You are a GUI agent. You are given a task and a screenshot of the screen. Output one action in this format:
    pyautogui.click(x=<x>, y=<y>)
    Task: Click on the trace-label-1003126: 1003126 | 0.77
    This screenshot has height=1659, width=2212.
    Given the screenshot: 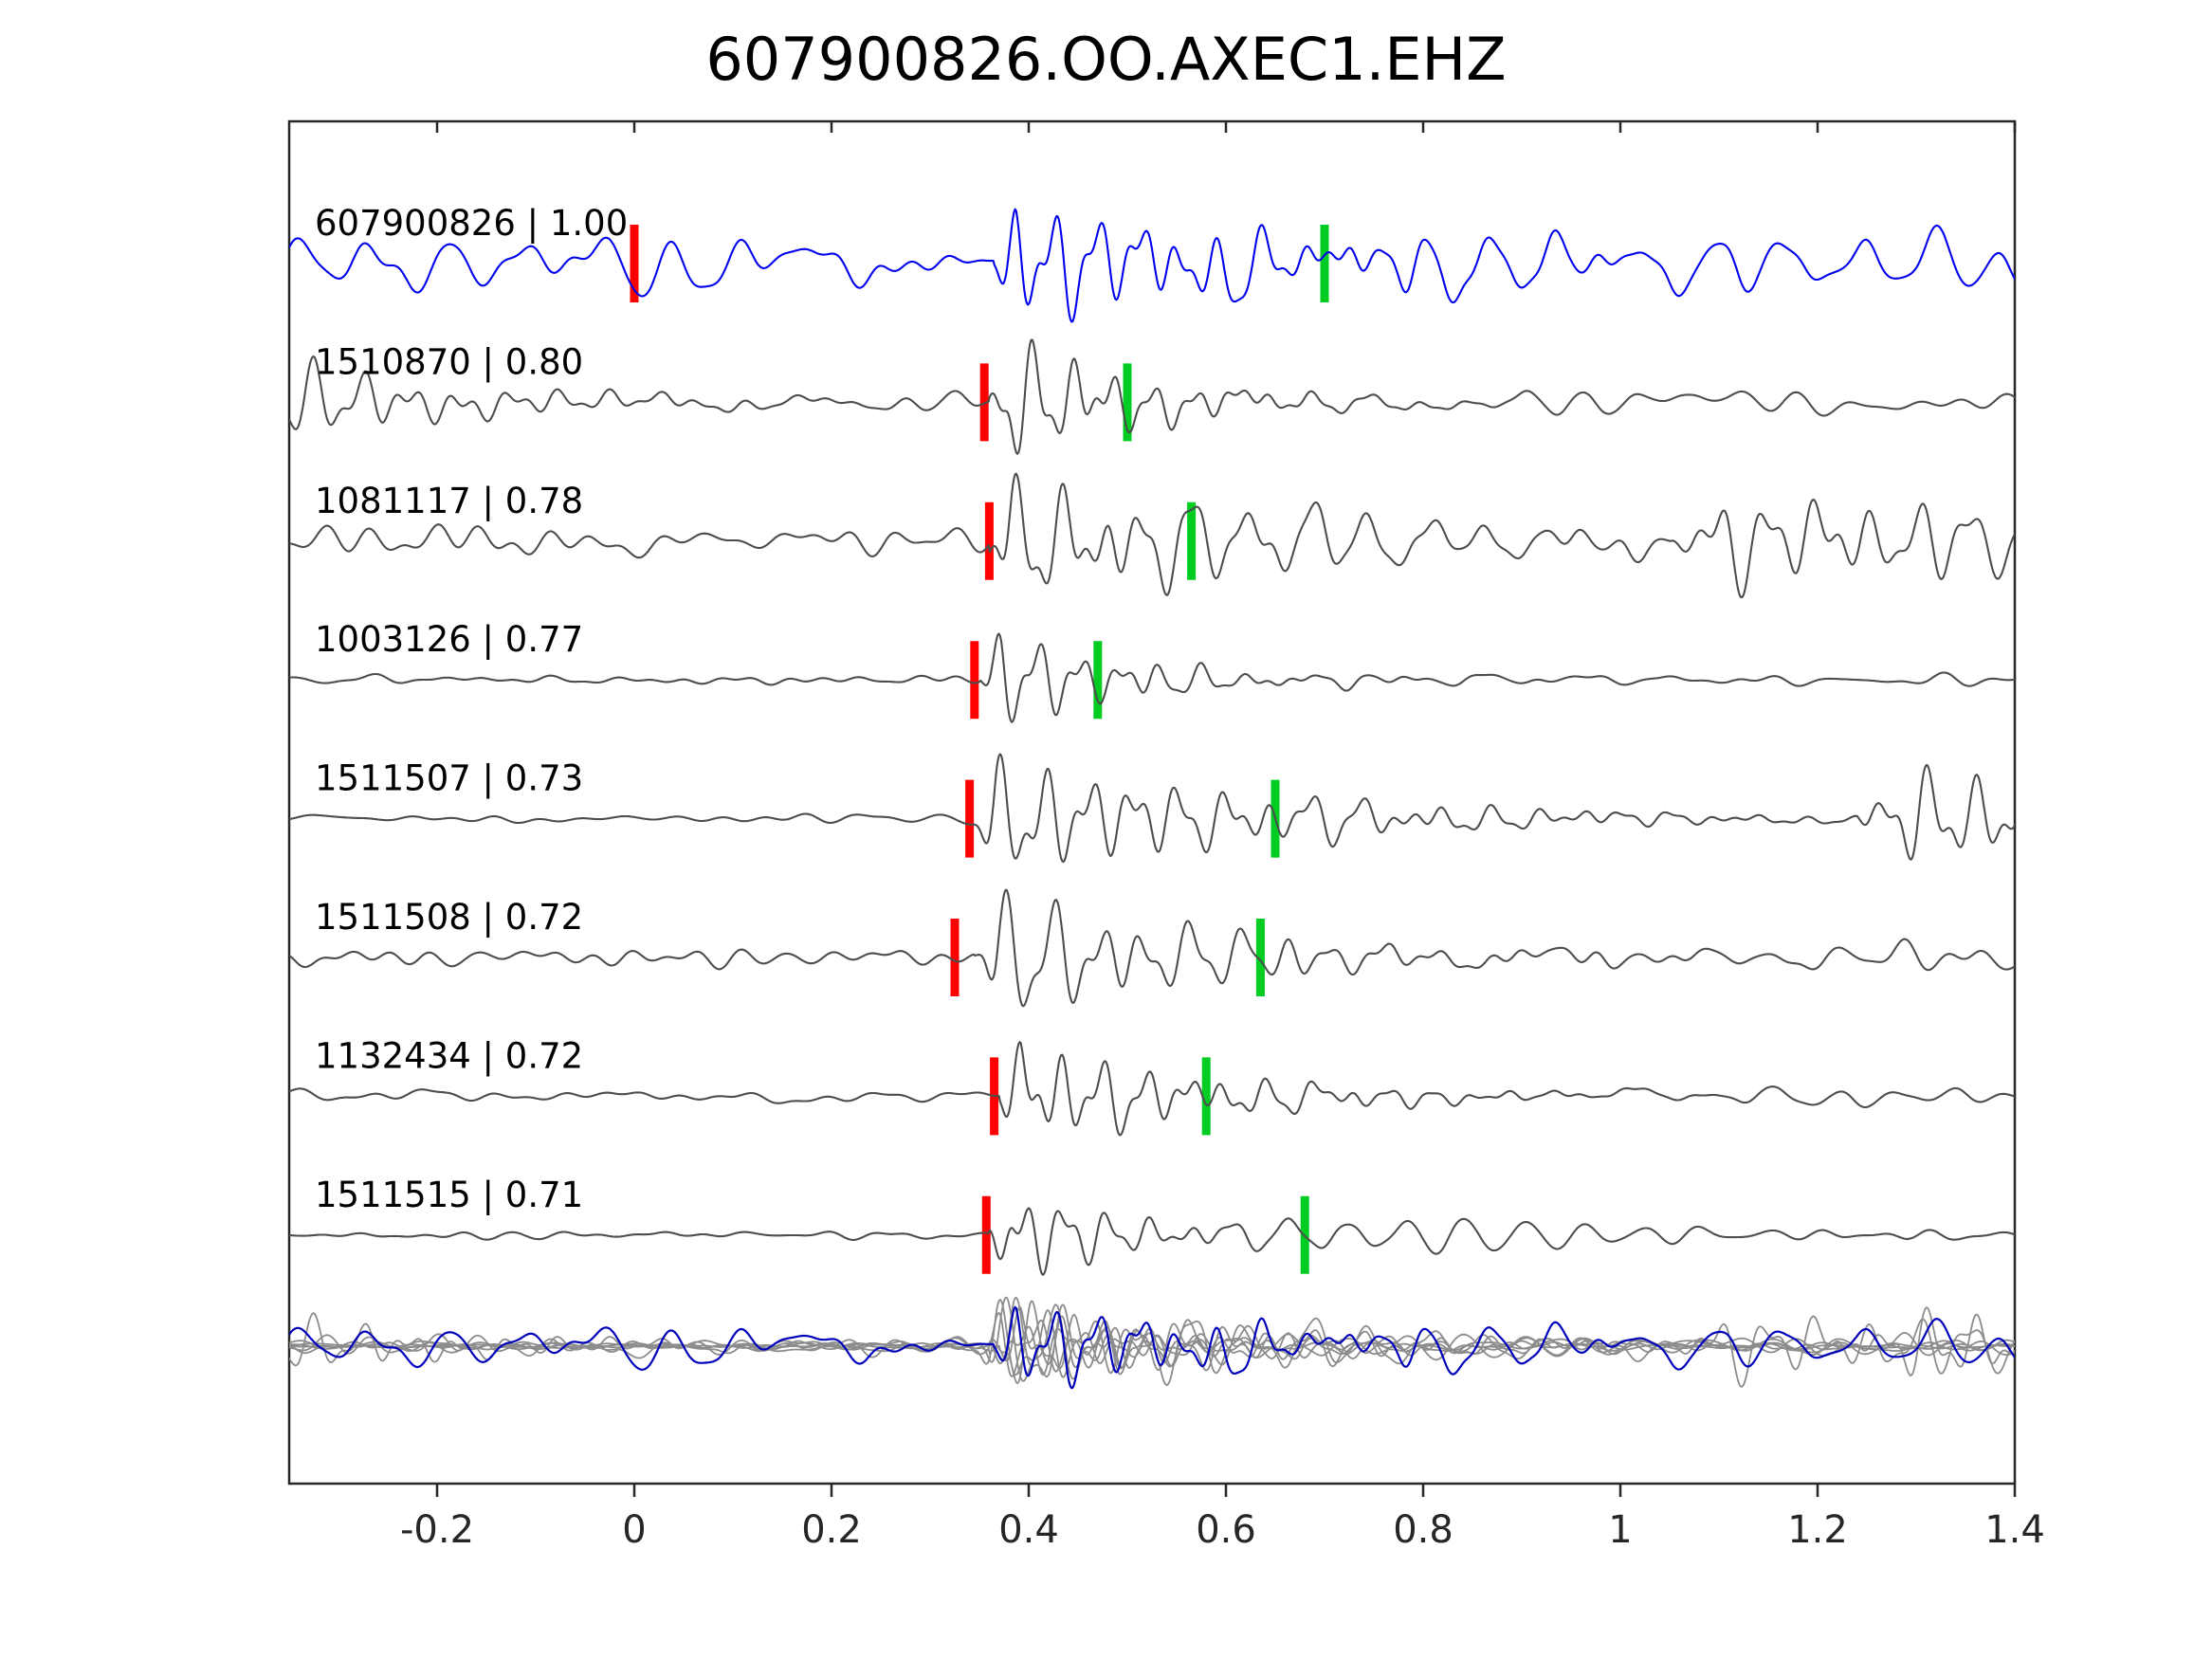 What is the action you would take?
    pyautogui.click(x=449, y=639)
    